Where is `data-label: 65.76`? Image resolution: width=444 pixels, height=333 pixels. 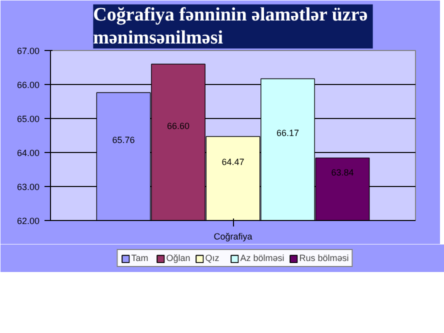 data-label: 65.76 is located at coordinates (123, 140).